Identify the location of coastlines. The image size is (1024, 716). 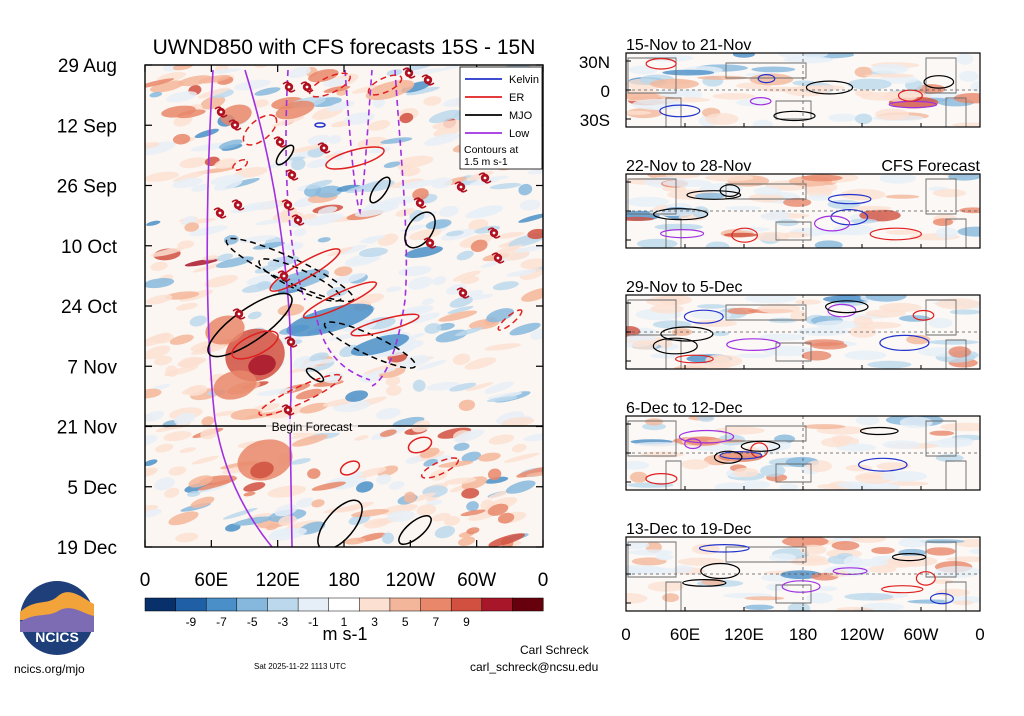
(797, 92).